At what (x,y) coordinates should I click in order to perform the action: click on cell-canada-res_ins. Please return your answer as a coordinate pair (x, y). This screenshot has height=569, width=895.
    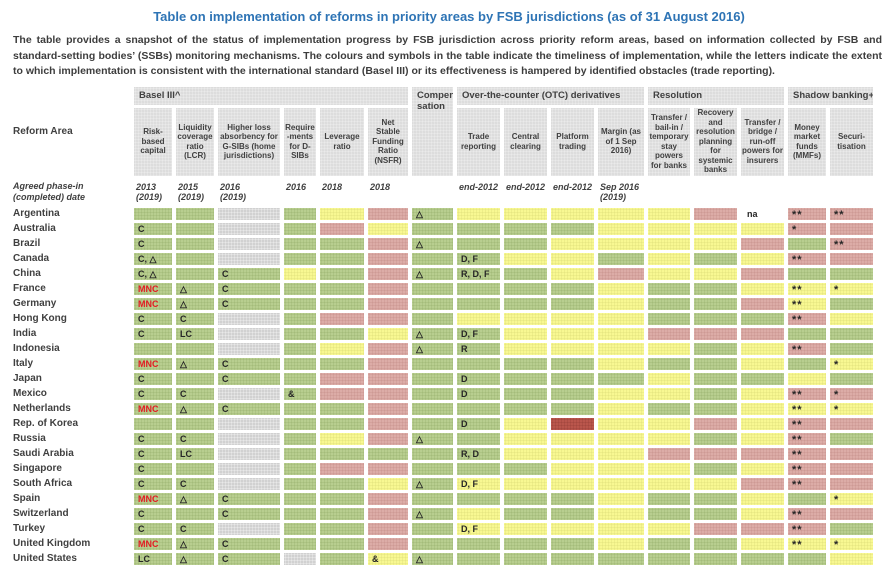
    Looking at the image, I should click on (762, 258).